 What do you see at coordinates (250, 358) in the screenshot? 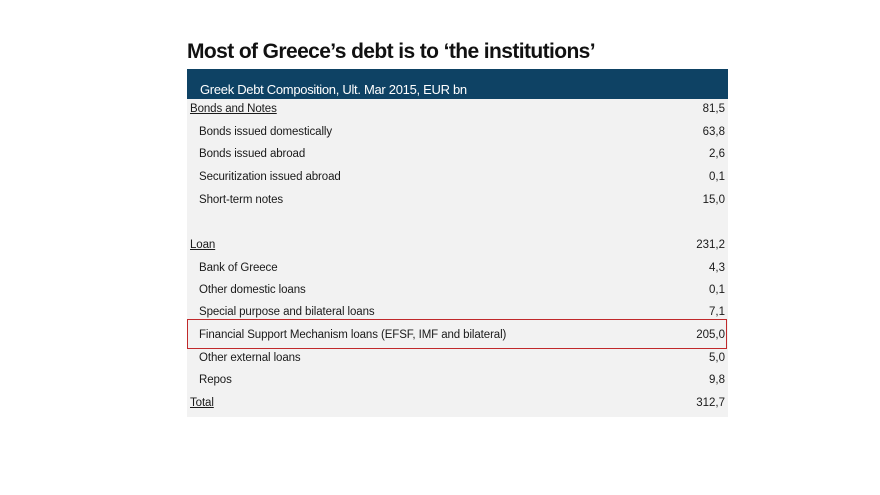
I see `row-label: Other external loans` at bounding box center [250, 358].